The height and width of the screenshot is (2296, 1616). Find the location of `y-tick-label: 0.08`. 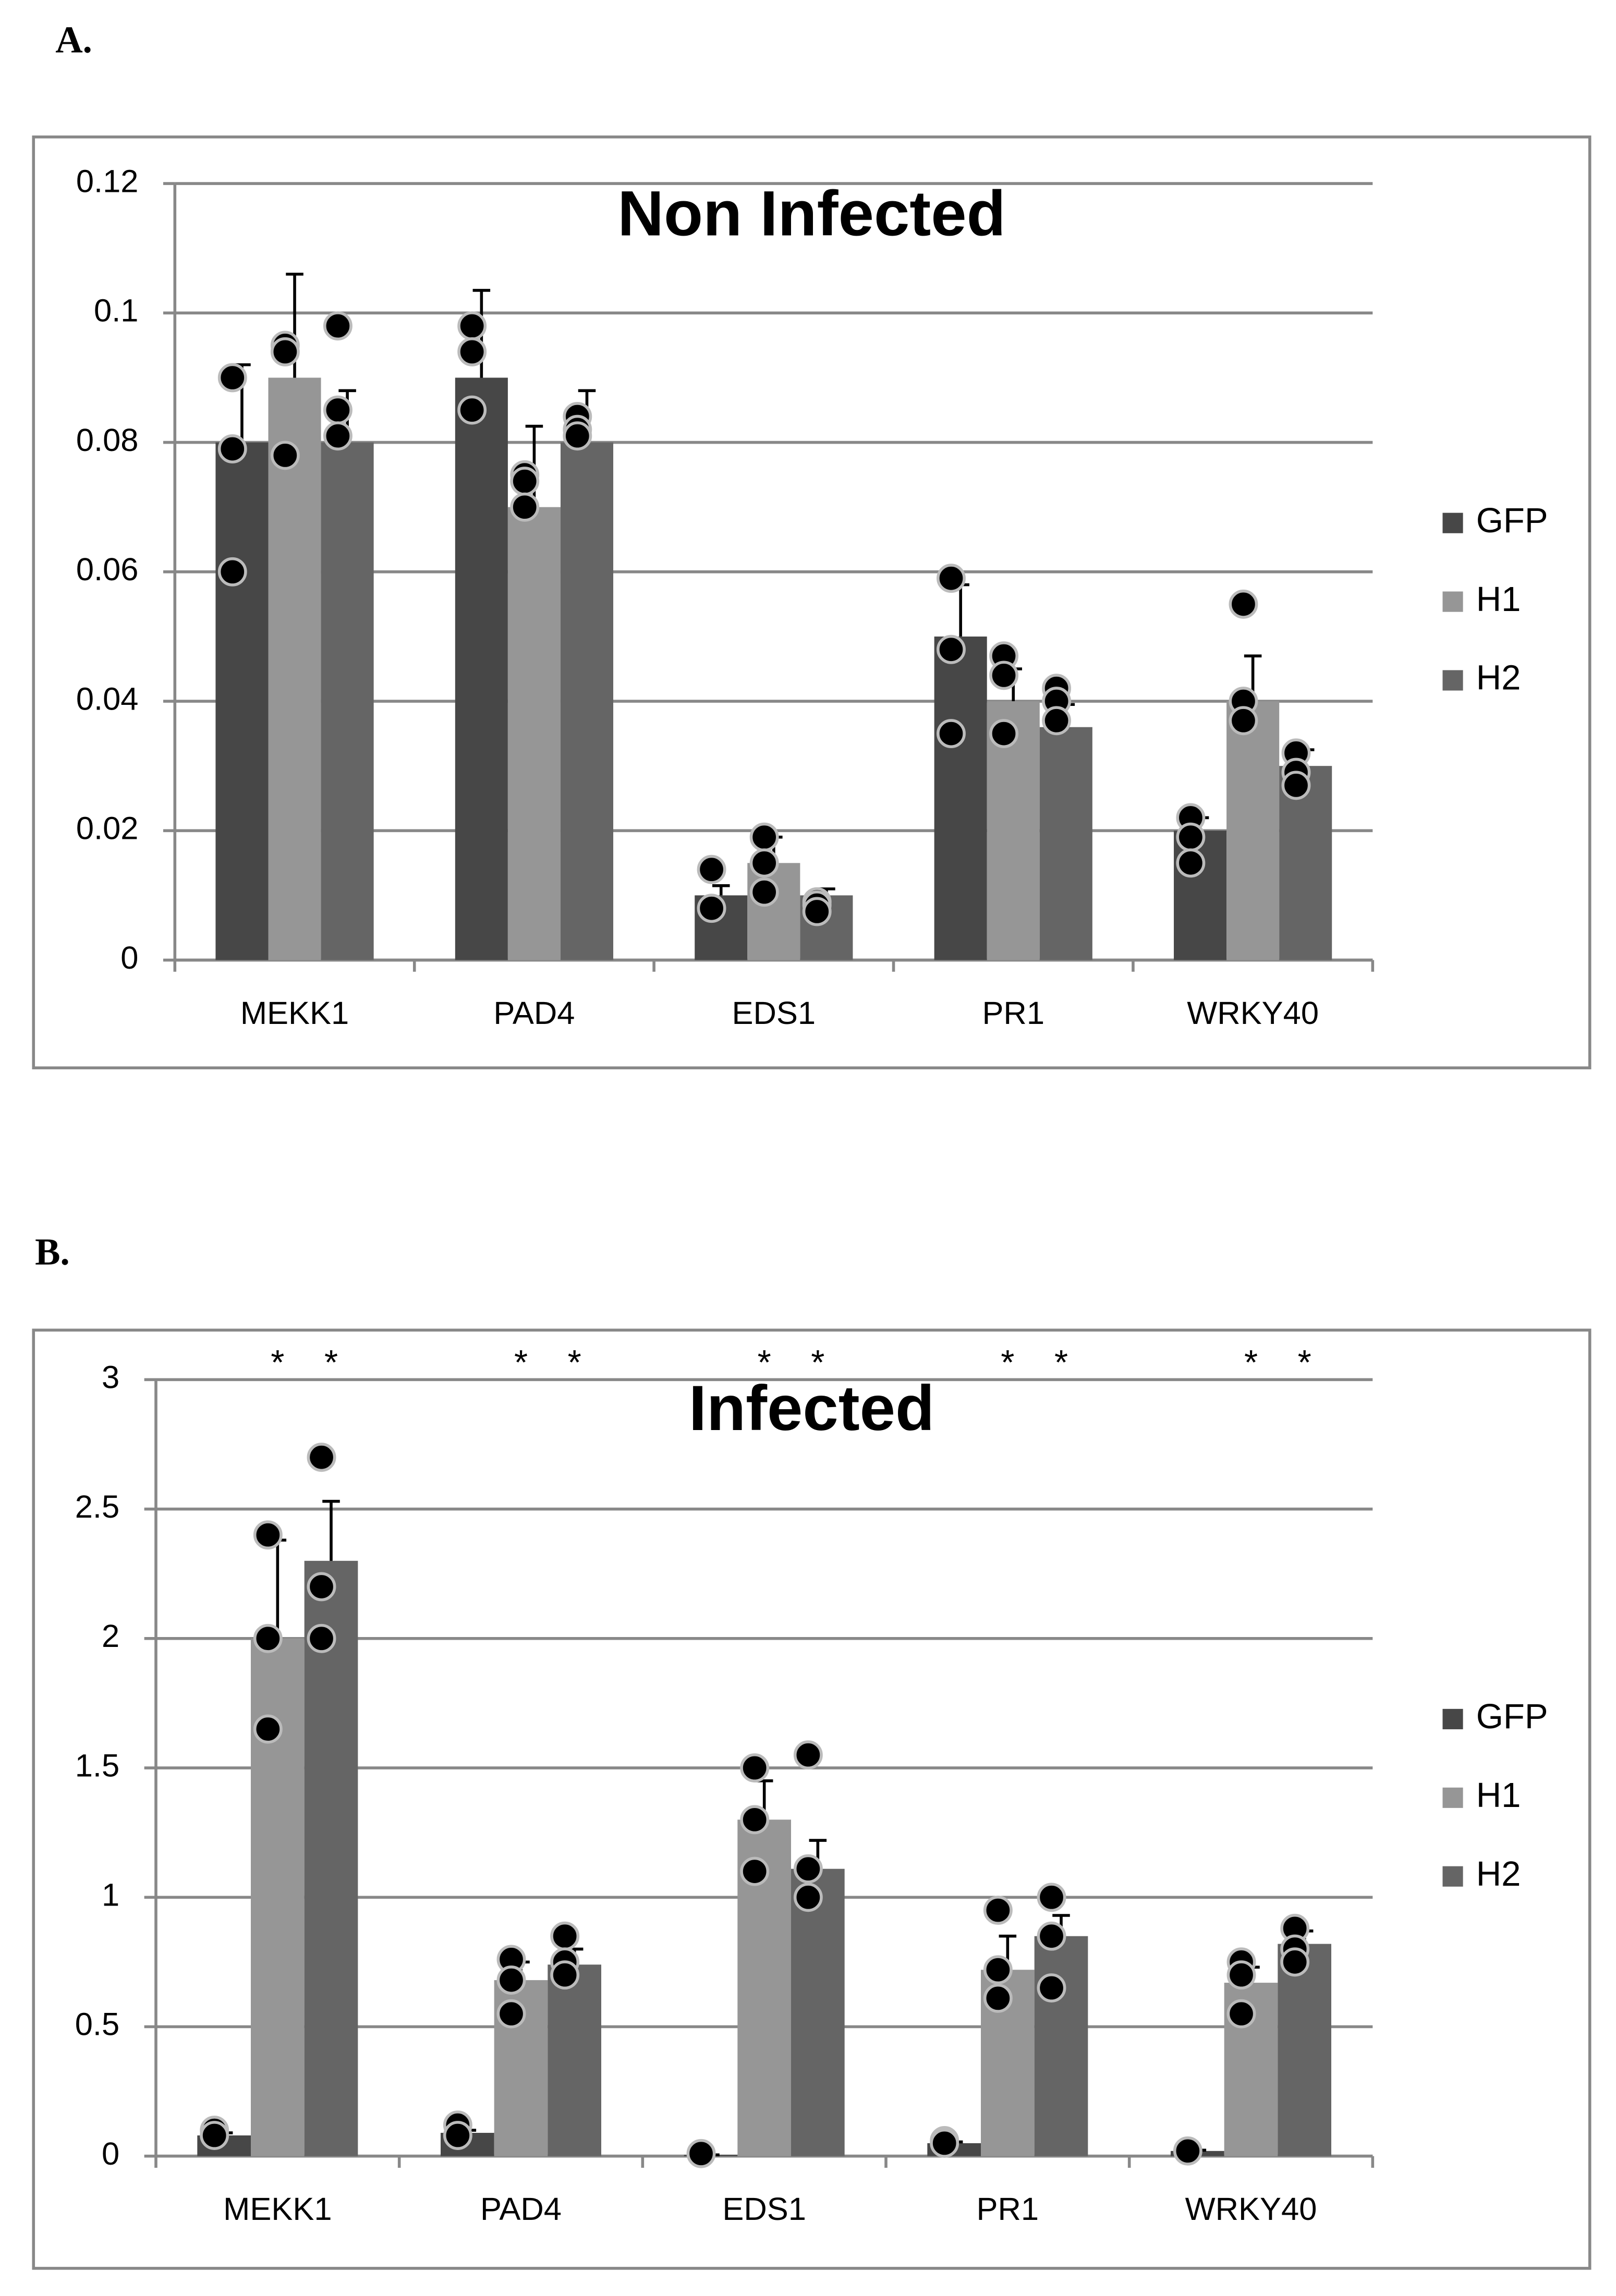

y-tick-label: 0.08 is located at coordinates (107, 440).